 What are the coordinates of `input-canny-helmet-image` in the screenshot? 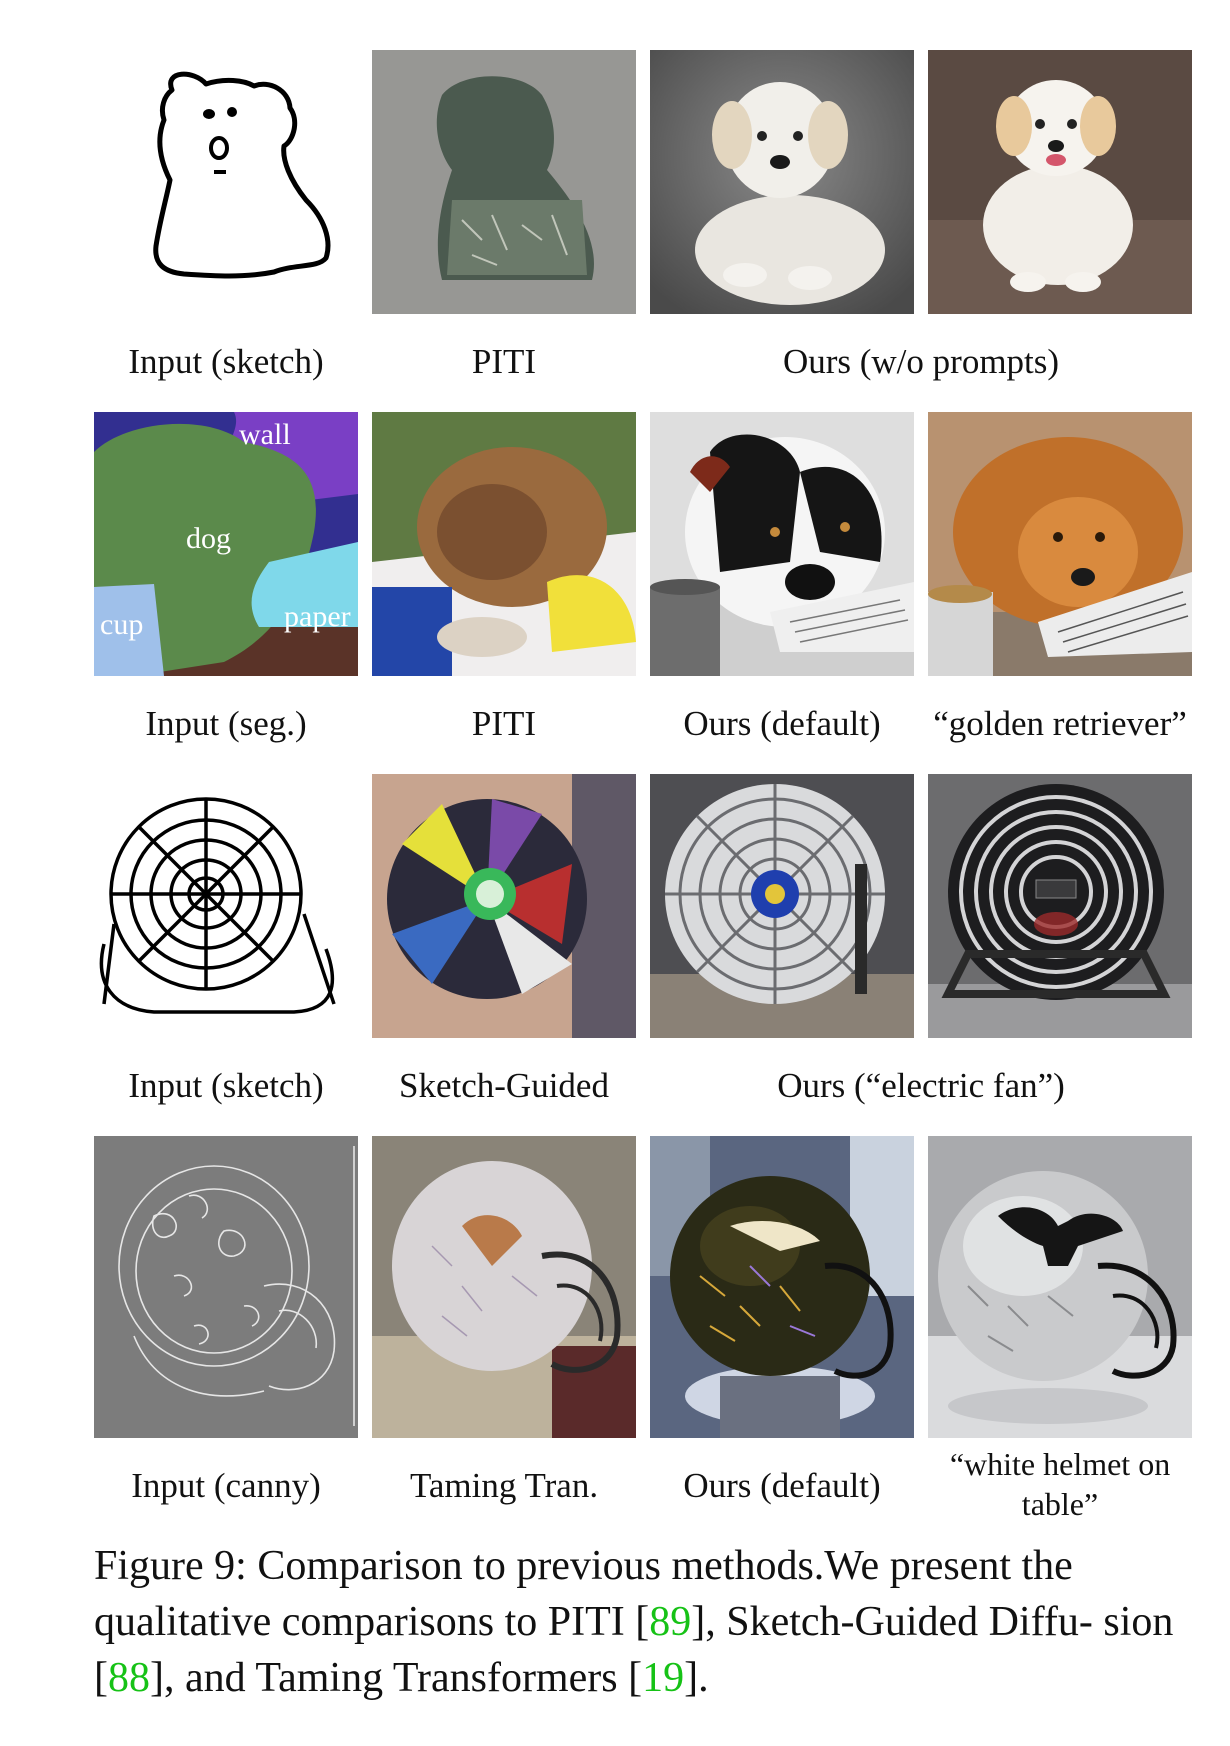 It's located at (226, 1287).